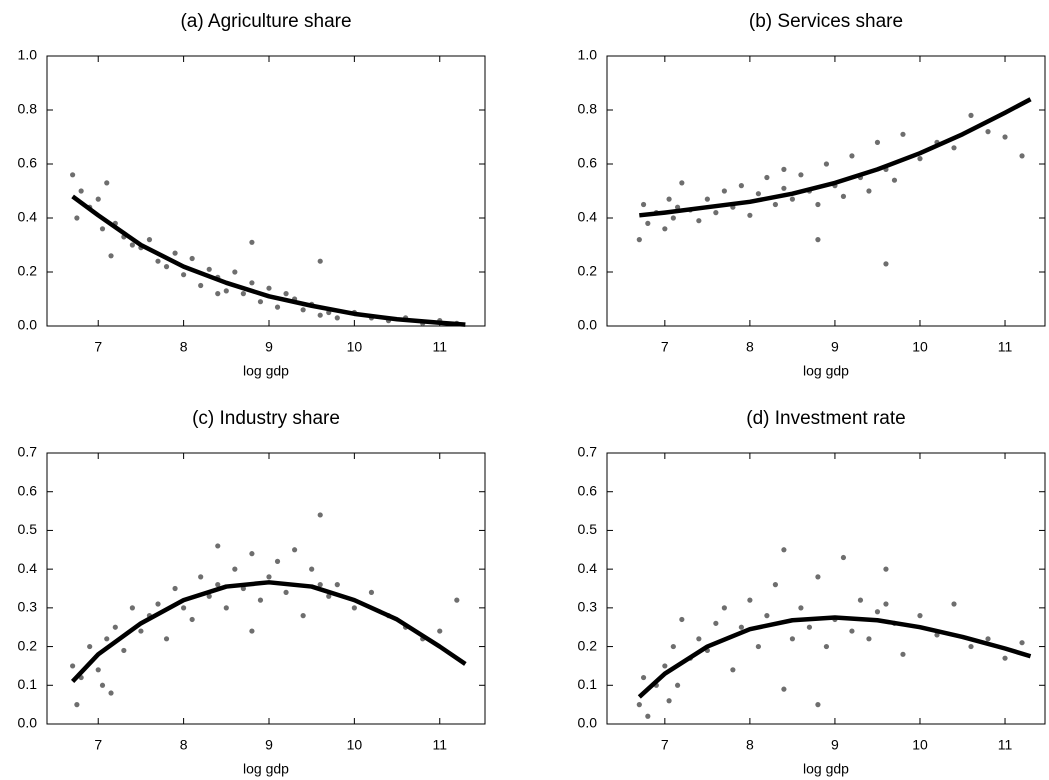  I want to click on y-tick-label: 0.1, so click(588, 684).